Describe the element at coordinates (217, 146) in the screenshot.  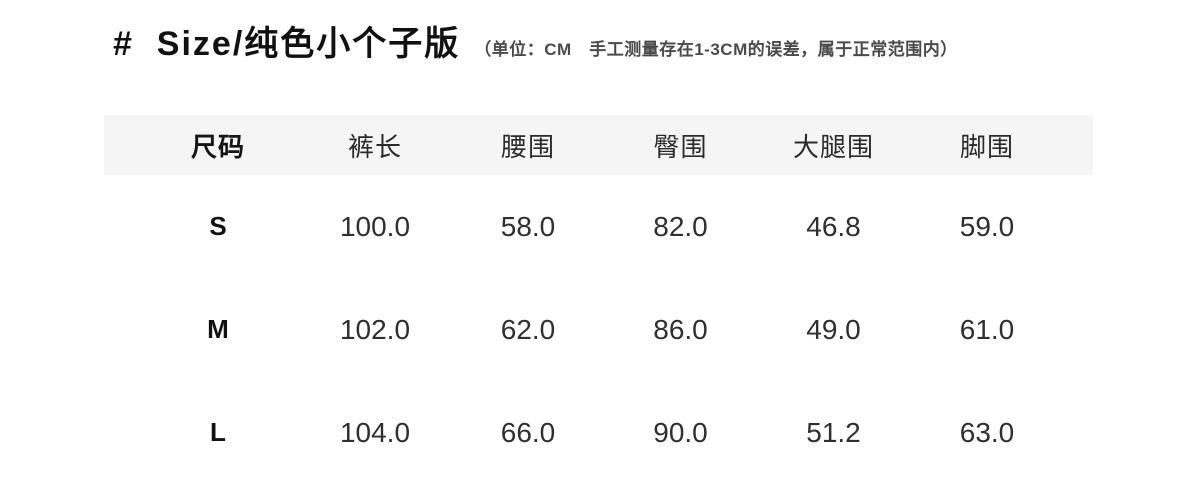
I see `column-header-size: 尺码` at that location.